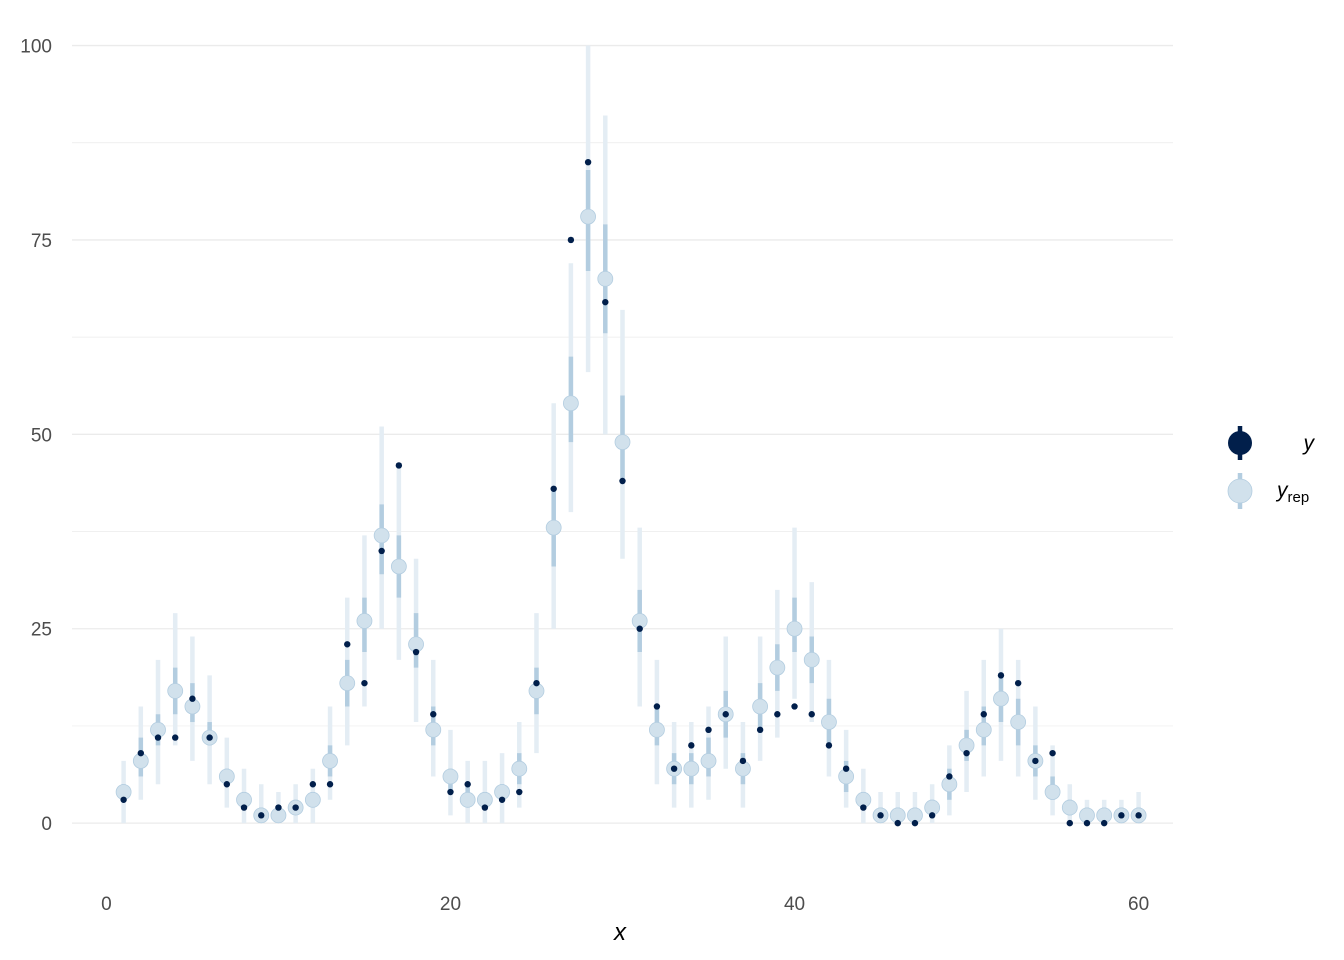 The image size is (1344, 960). I want to click on x-tick-label: 20, so click(450, 904).